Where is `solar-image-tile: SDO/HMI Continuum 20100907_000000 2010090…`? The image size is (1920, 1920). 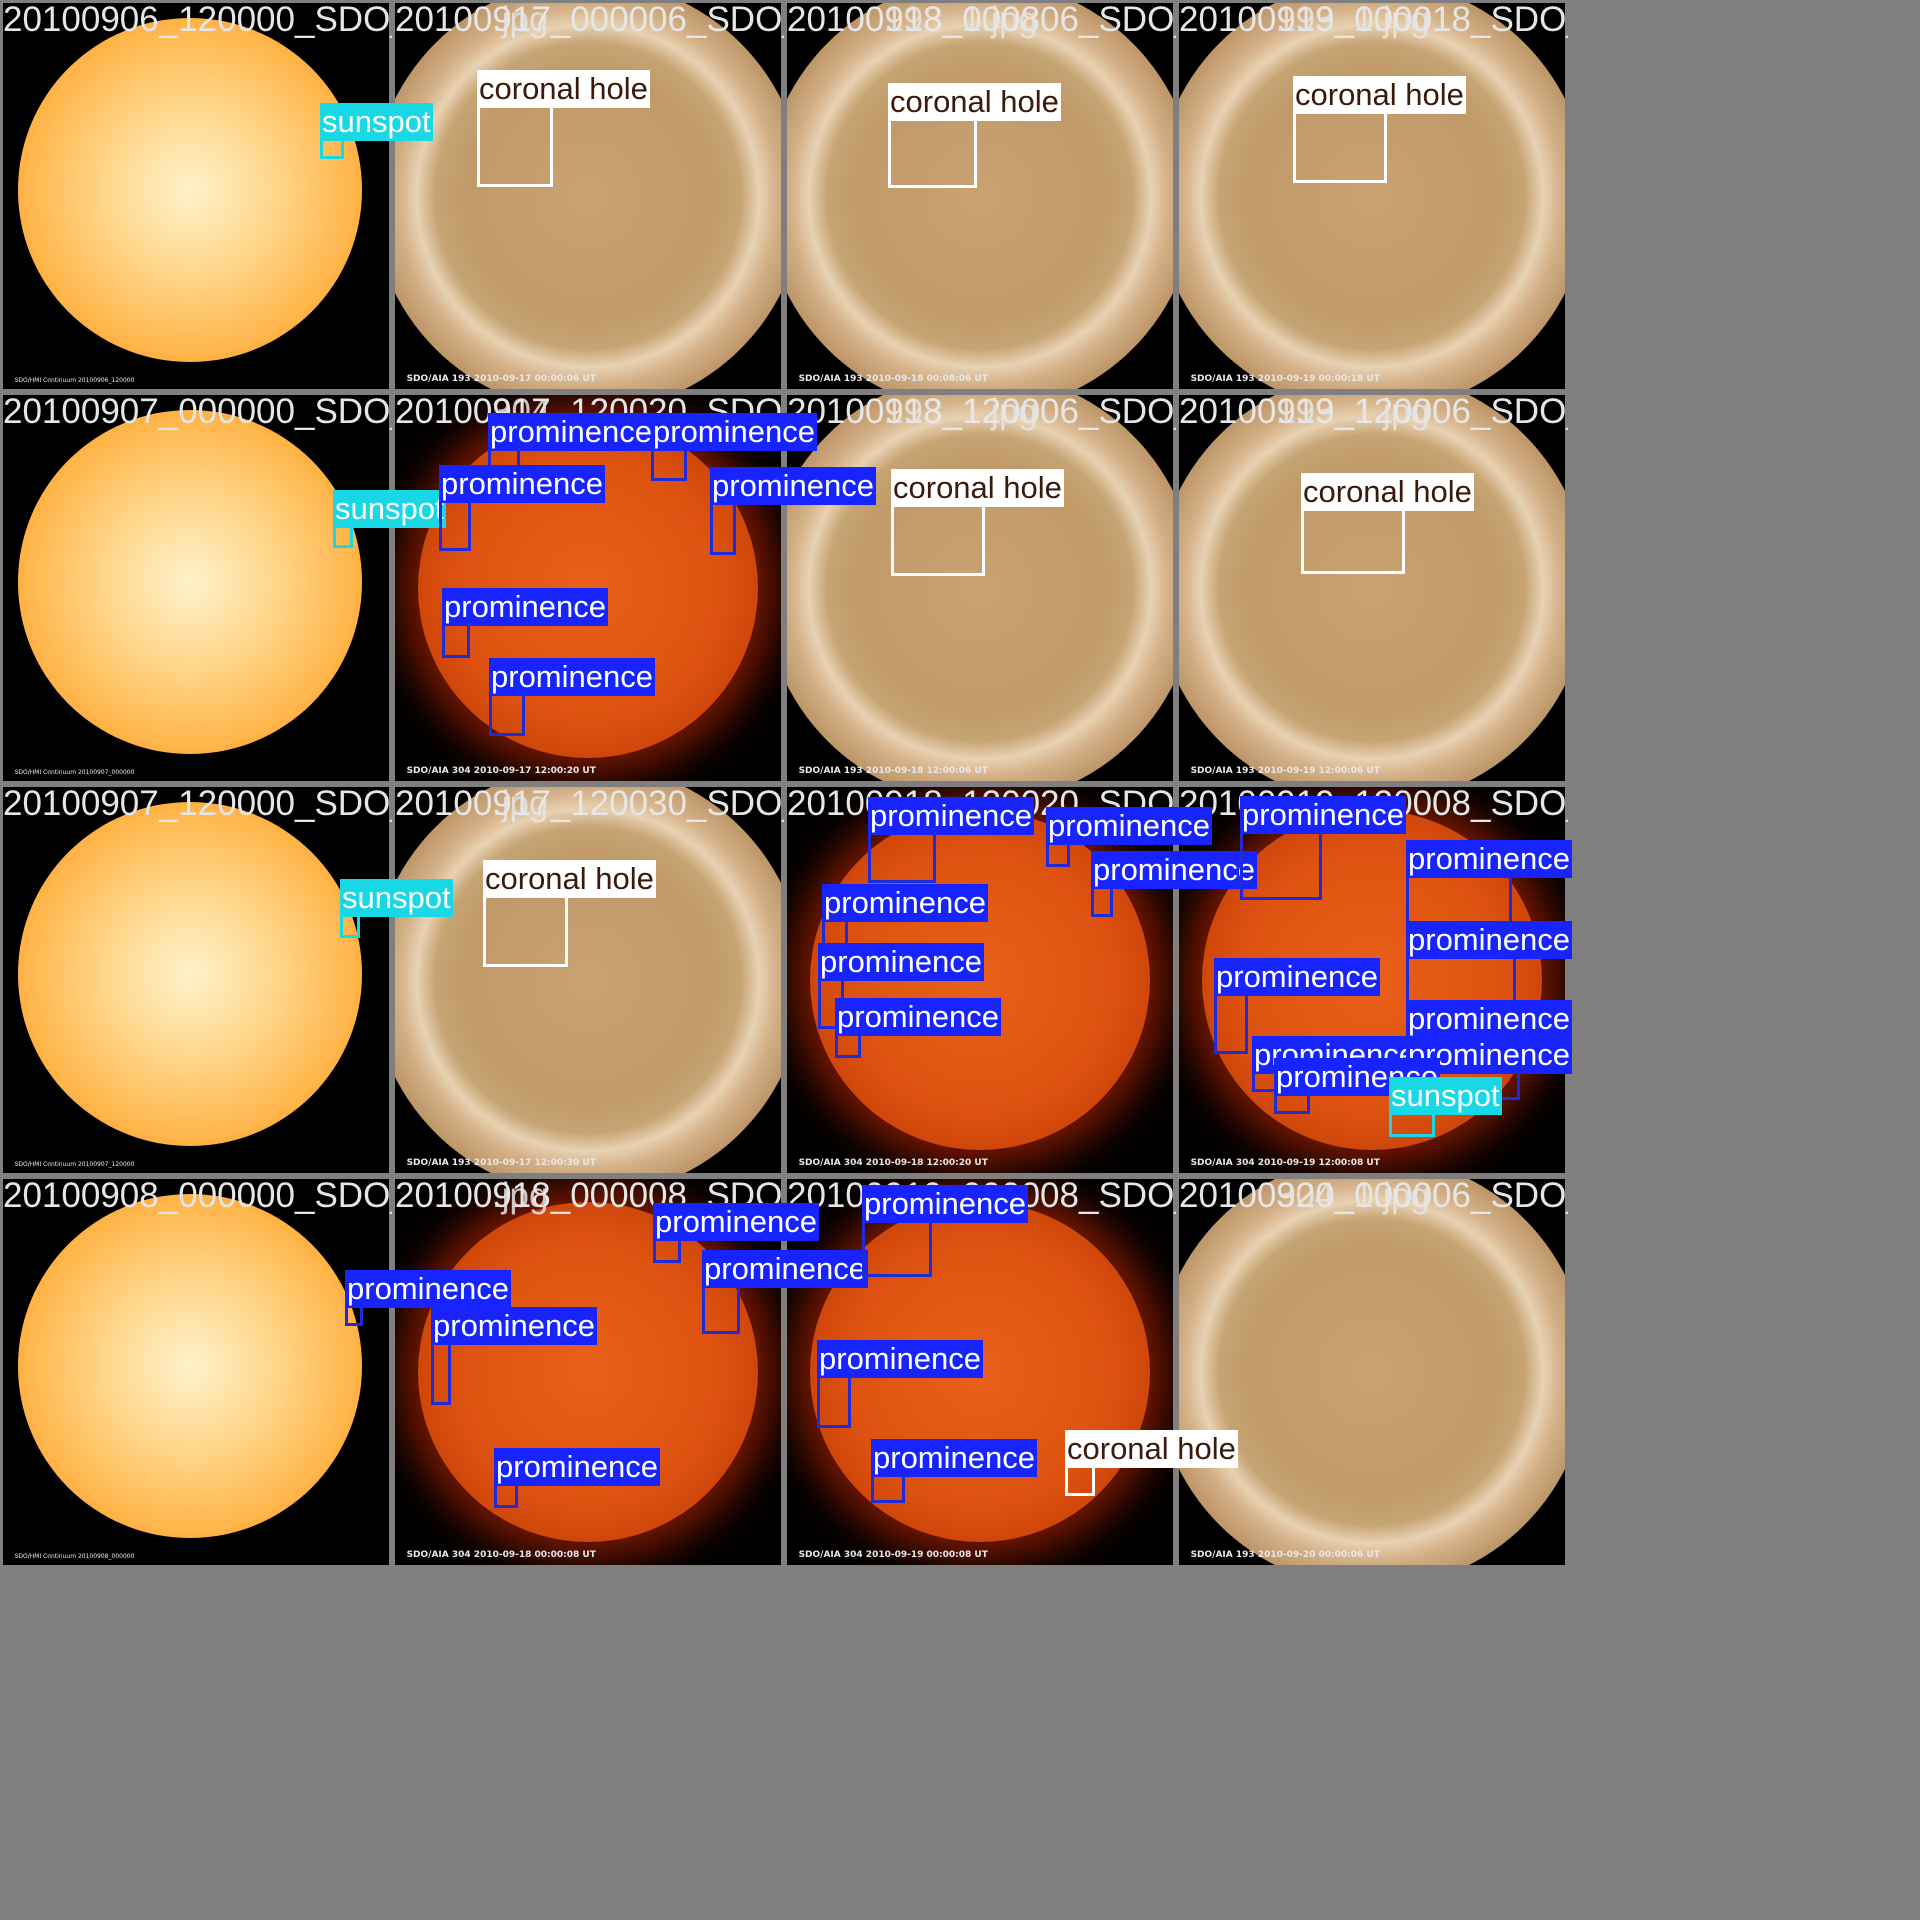
solar-image-tile: SDO/HMI Continuum 20100907_000000 2010090… is located at coordinates (196, 588).